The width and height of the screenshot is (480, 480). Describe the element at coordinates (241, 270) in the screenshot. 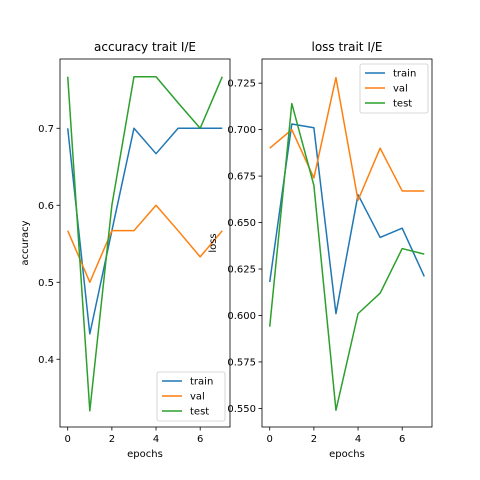

I see `y-tick-label: 0.625` at that location.